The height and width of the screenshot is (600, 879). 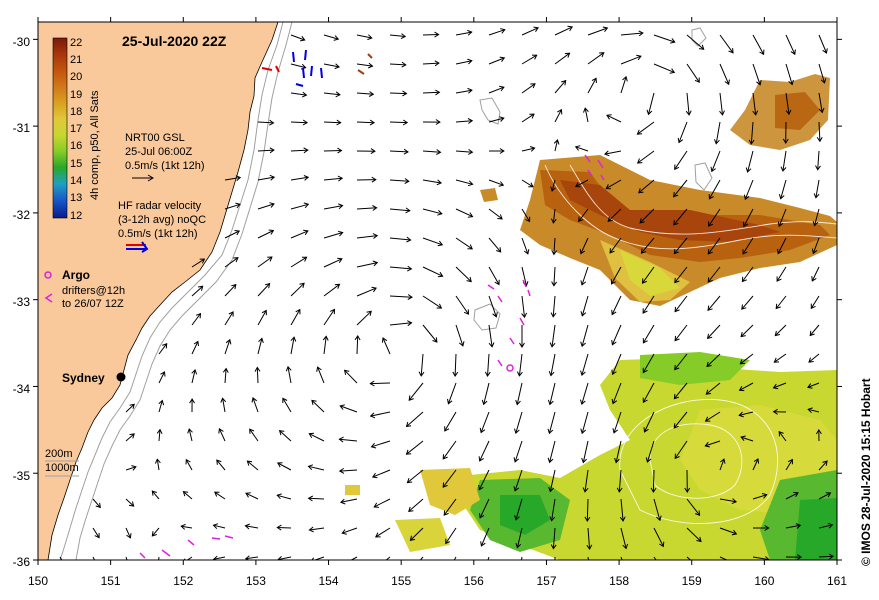 What do you see at coordinates (474, 581) in the screenshot?
I see `x-tick-label: 156` at bounding box center [474, 581].